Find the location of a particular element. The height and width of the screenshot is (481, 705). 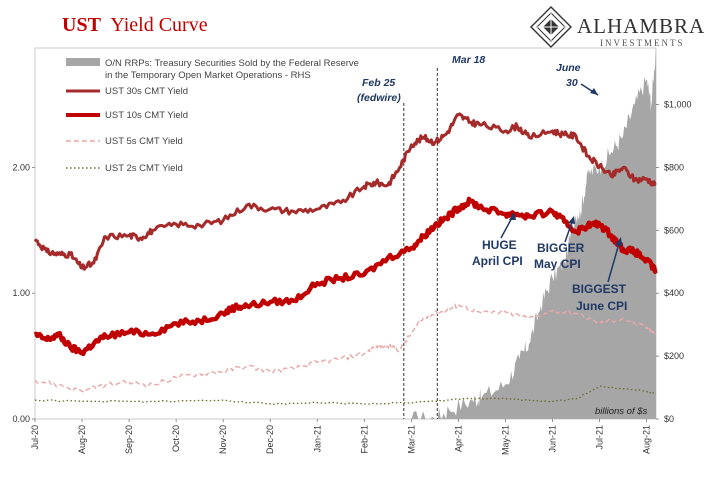

x-tick-label: Apr-21 is located at coordinates (458, 438).